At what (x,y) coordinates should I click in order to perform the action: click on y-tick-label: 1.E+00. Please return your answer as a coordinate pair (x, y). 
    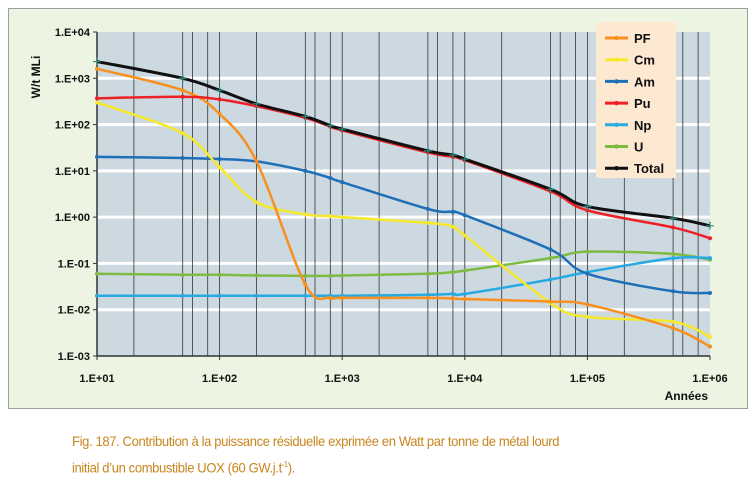
    Looking at the image, I should click on (72, 218).